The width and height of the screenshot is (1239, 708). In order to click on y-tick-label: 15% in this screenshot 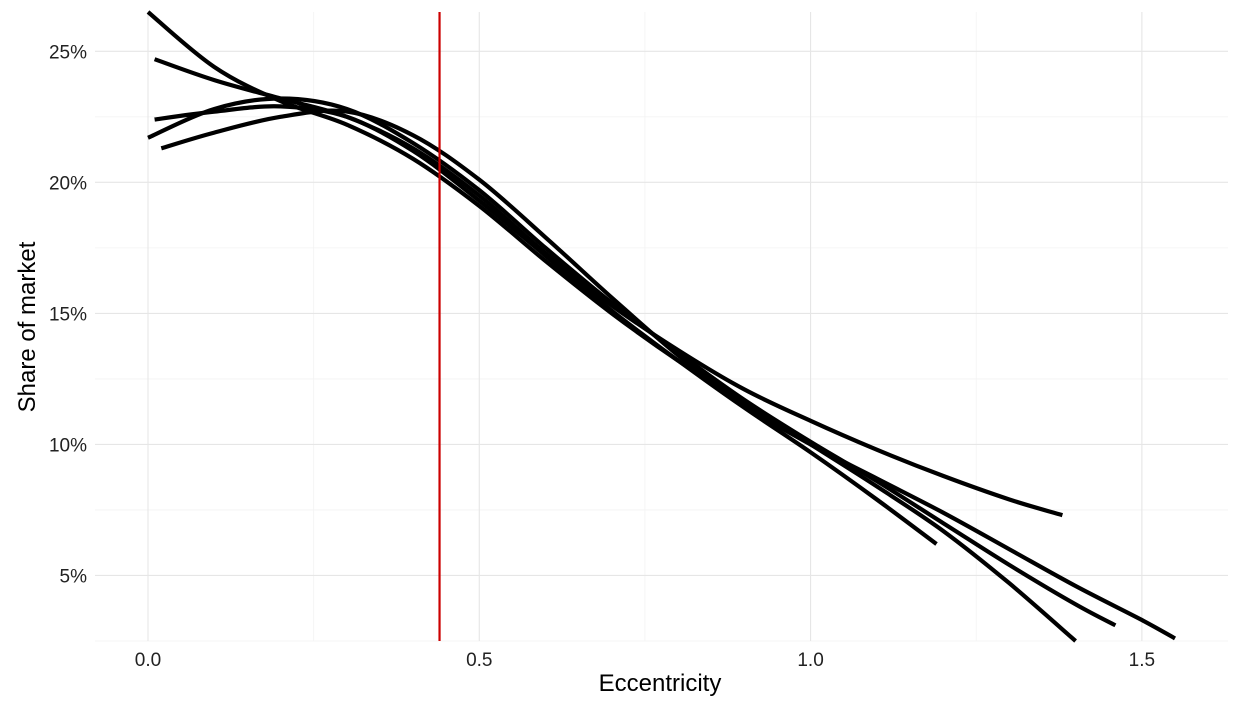, I will do `click(68, 314)`.